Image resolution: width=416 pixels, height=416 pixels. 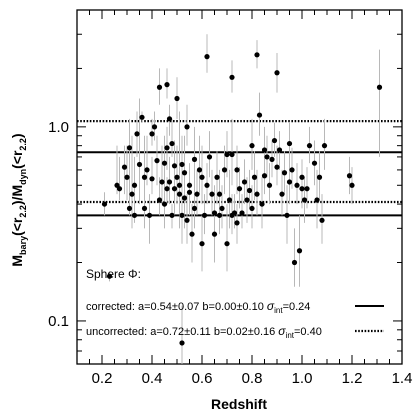 I want to click on x-axis-title: Redshift, so click(x=239, y=404).